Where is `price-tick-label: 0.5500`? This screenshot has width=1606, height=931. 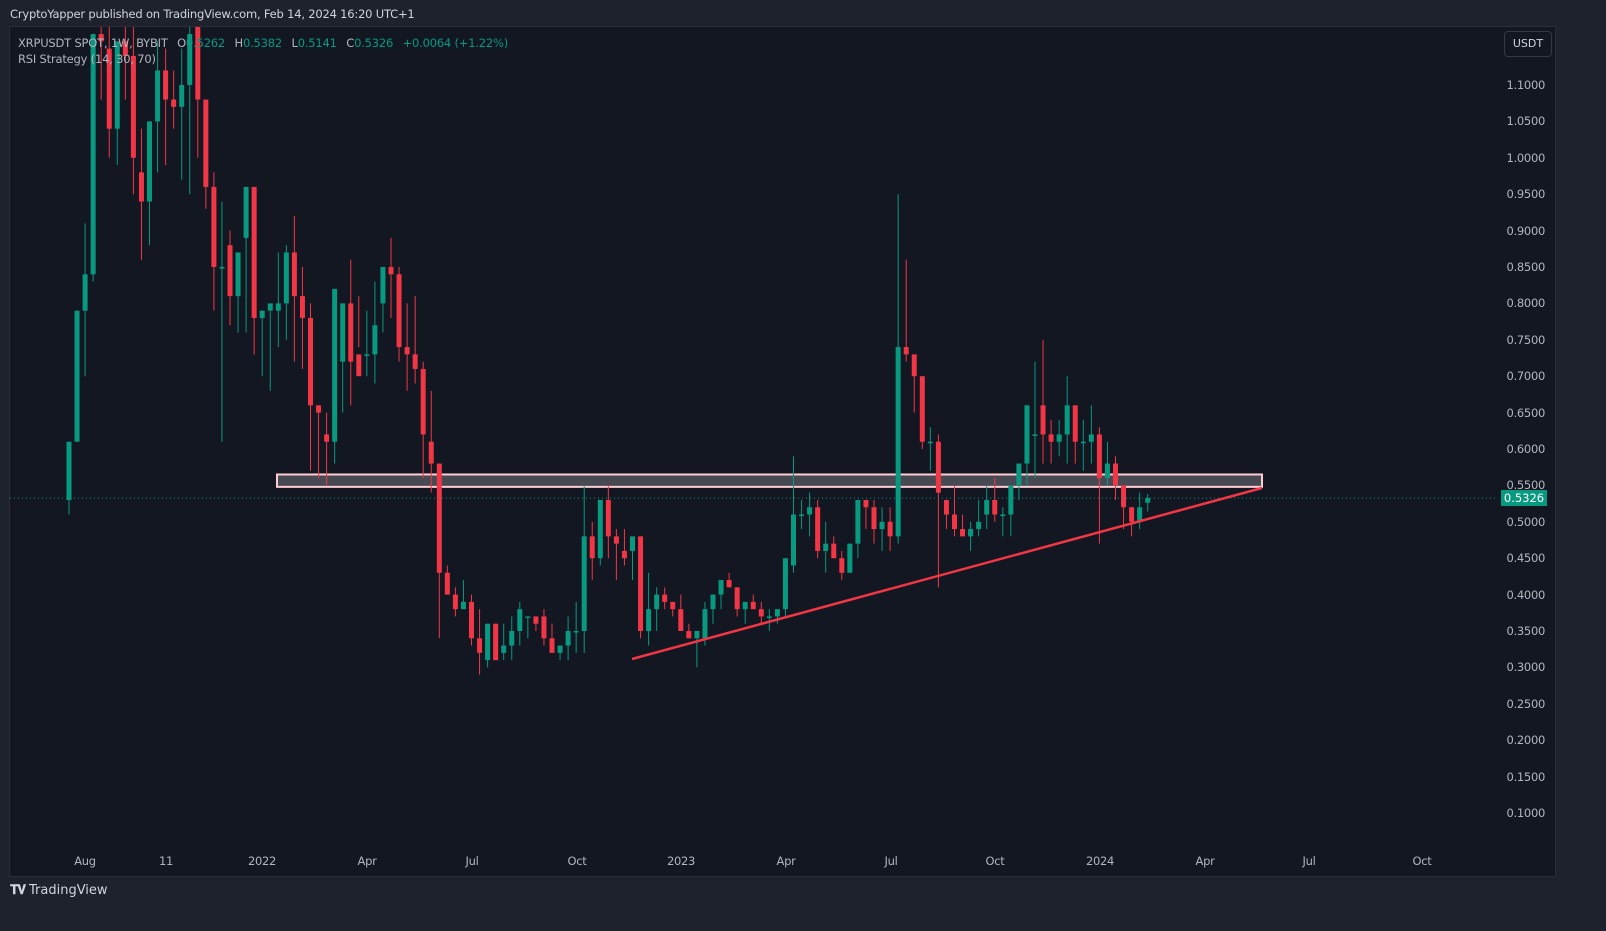
price-tick-label: 0.5500 is located at coordinates (1526, 485).